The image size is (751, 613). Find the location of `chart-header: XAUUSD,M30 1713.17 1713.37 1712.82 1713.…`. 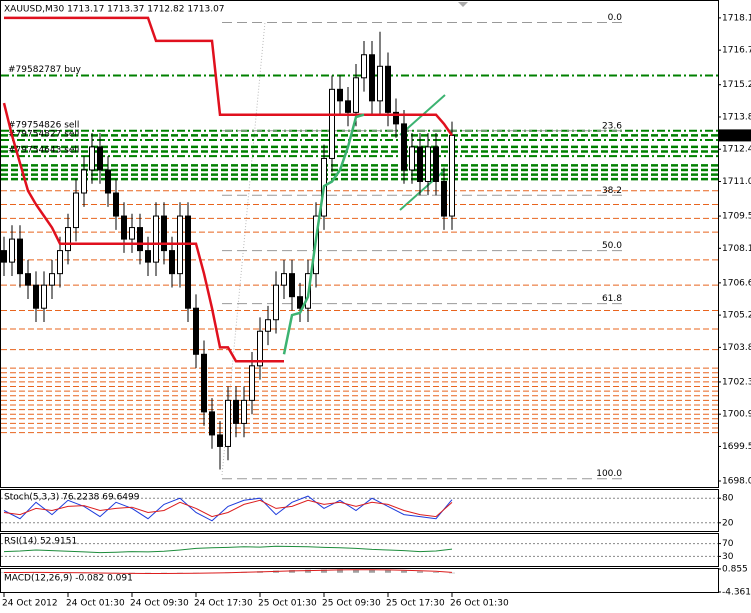

chart-header: XAUUSD,M30 1713.17 1713.37 1712.82 1713.… is located at coordinates (114, 10).